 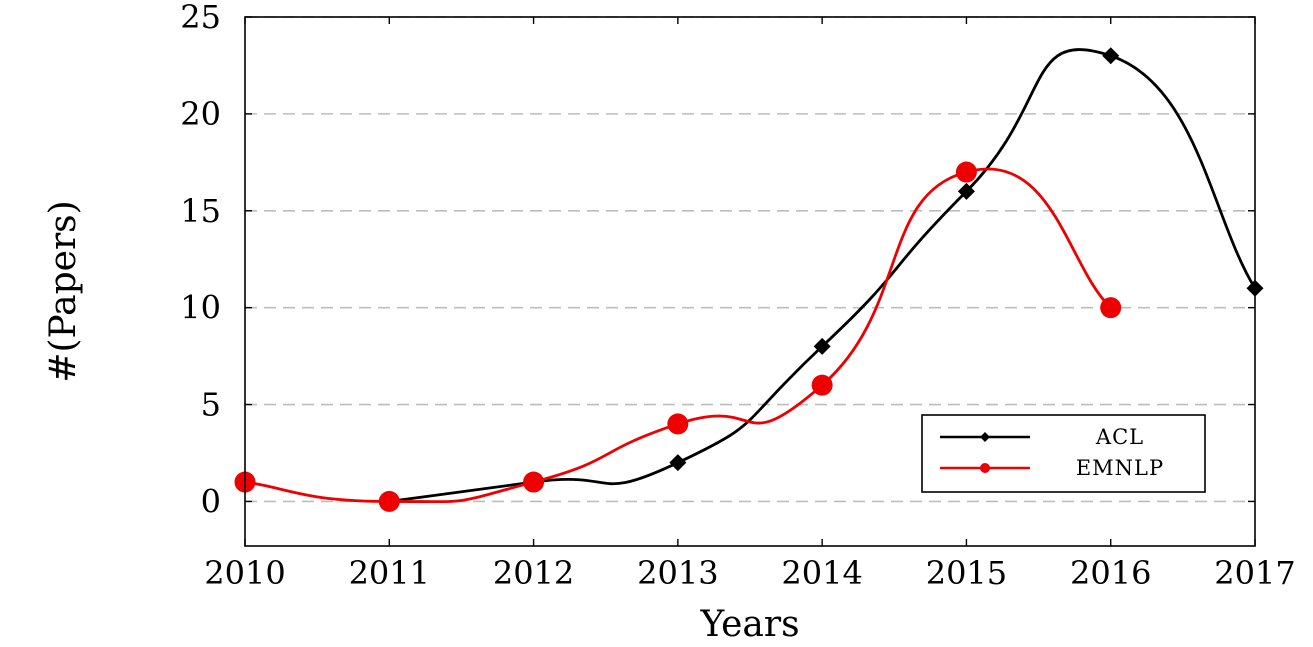 What do you see at coordinates (1110, 573) in the screenshot?
I see `x-tick-label: 2016` at bounding box center [1110, 573].